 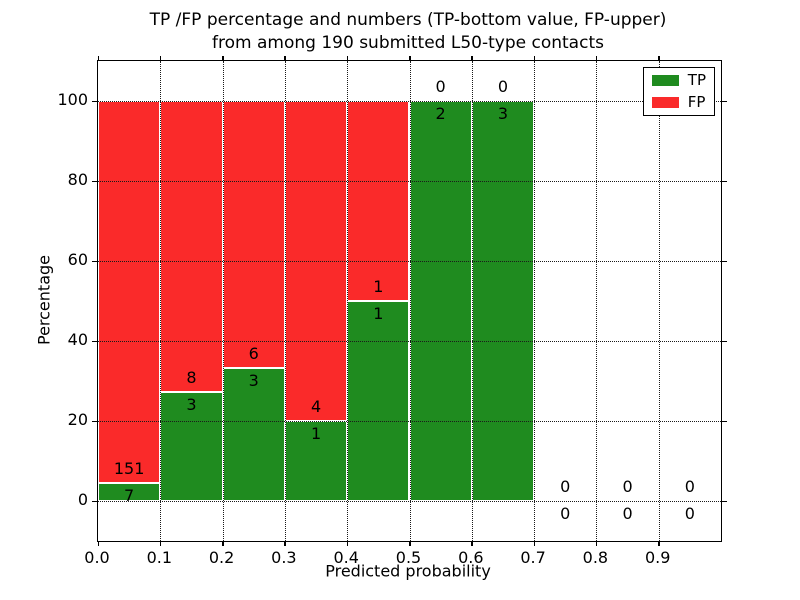 I want to click on legend: TP FP, so click(x=678, y=91).